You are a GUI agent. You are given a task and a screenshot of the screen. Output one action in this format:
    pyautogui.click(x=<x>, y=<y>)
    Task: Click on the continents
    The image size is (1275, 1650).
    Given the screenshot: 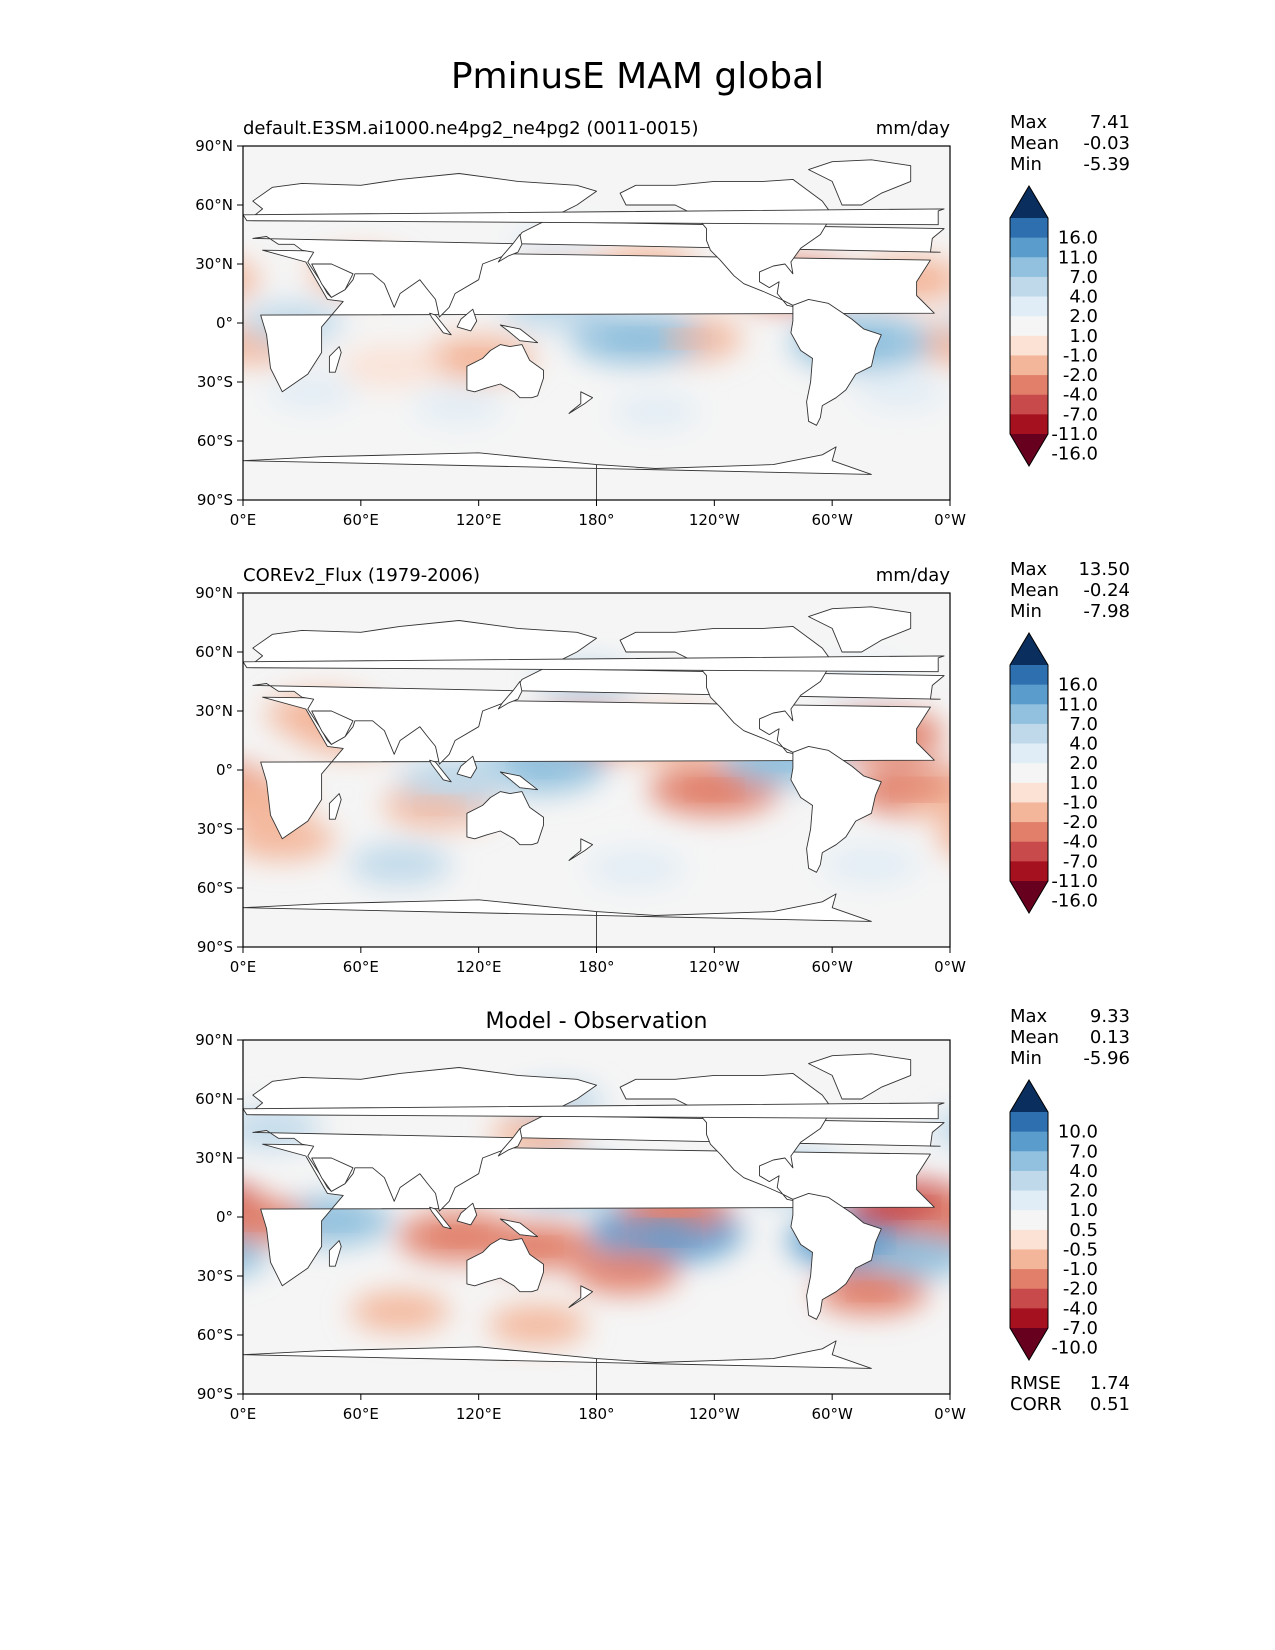 What is the action you would take?
    pyautogui.click(x=594, y=776)
    